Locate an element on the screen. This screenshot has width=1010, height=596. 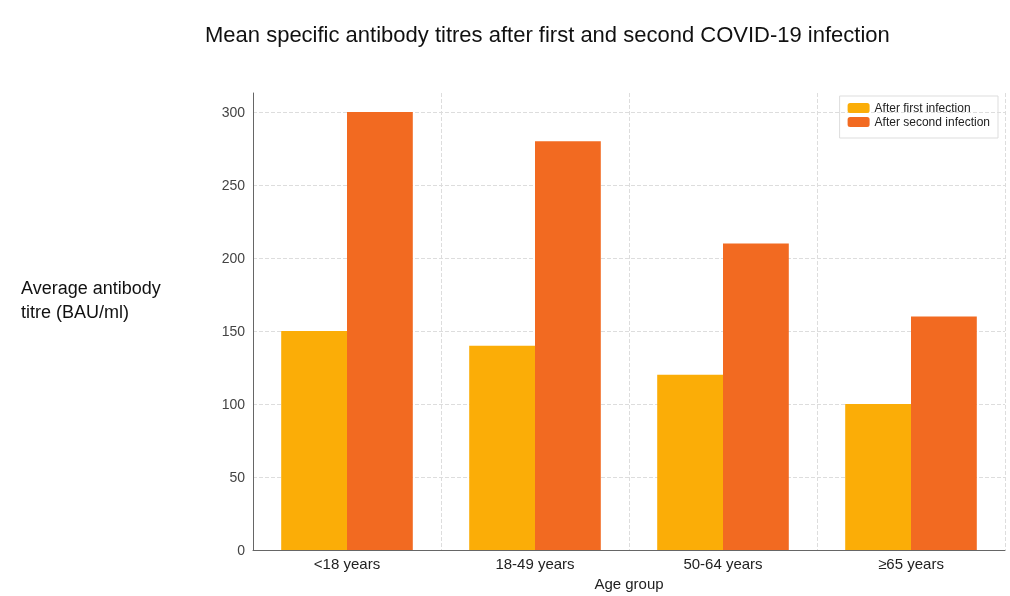
y-tick-label: 300 is located at coordinates (233, 111).